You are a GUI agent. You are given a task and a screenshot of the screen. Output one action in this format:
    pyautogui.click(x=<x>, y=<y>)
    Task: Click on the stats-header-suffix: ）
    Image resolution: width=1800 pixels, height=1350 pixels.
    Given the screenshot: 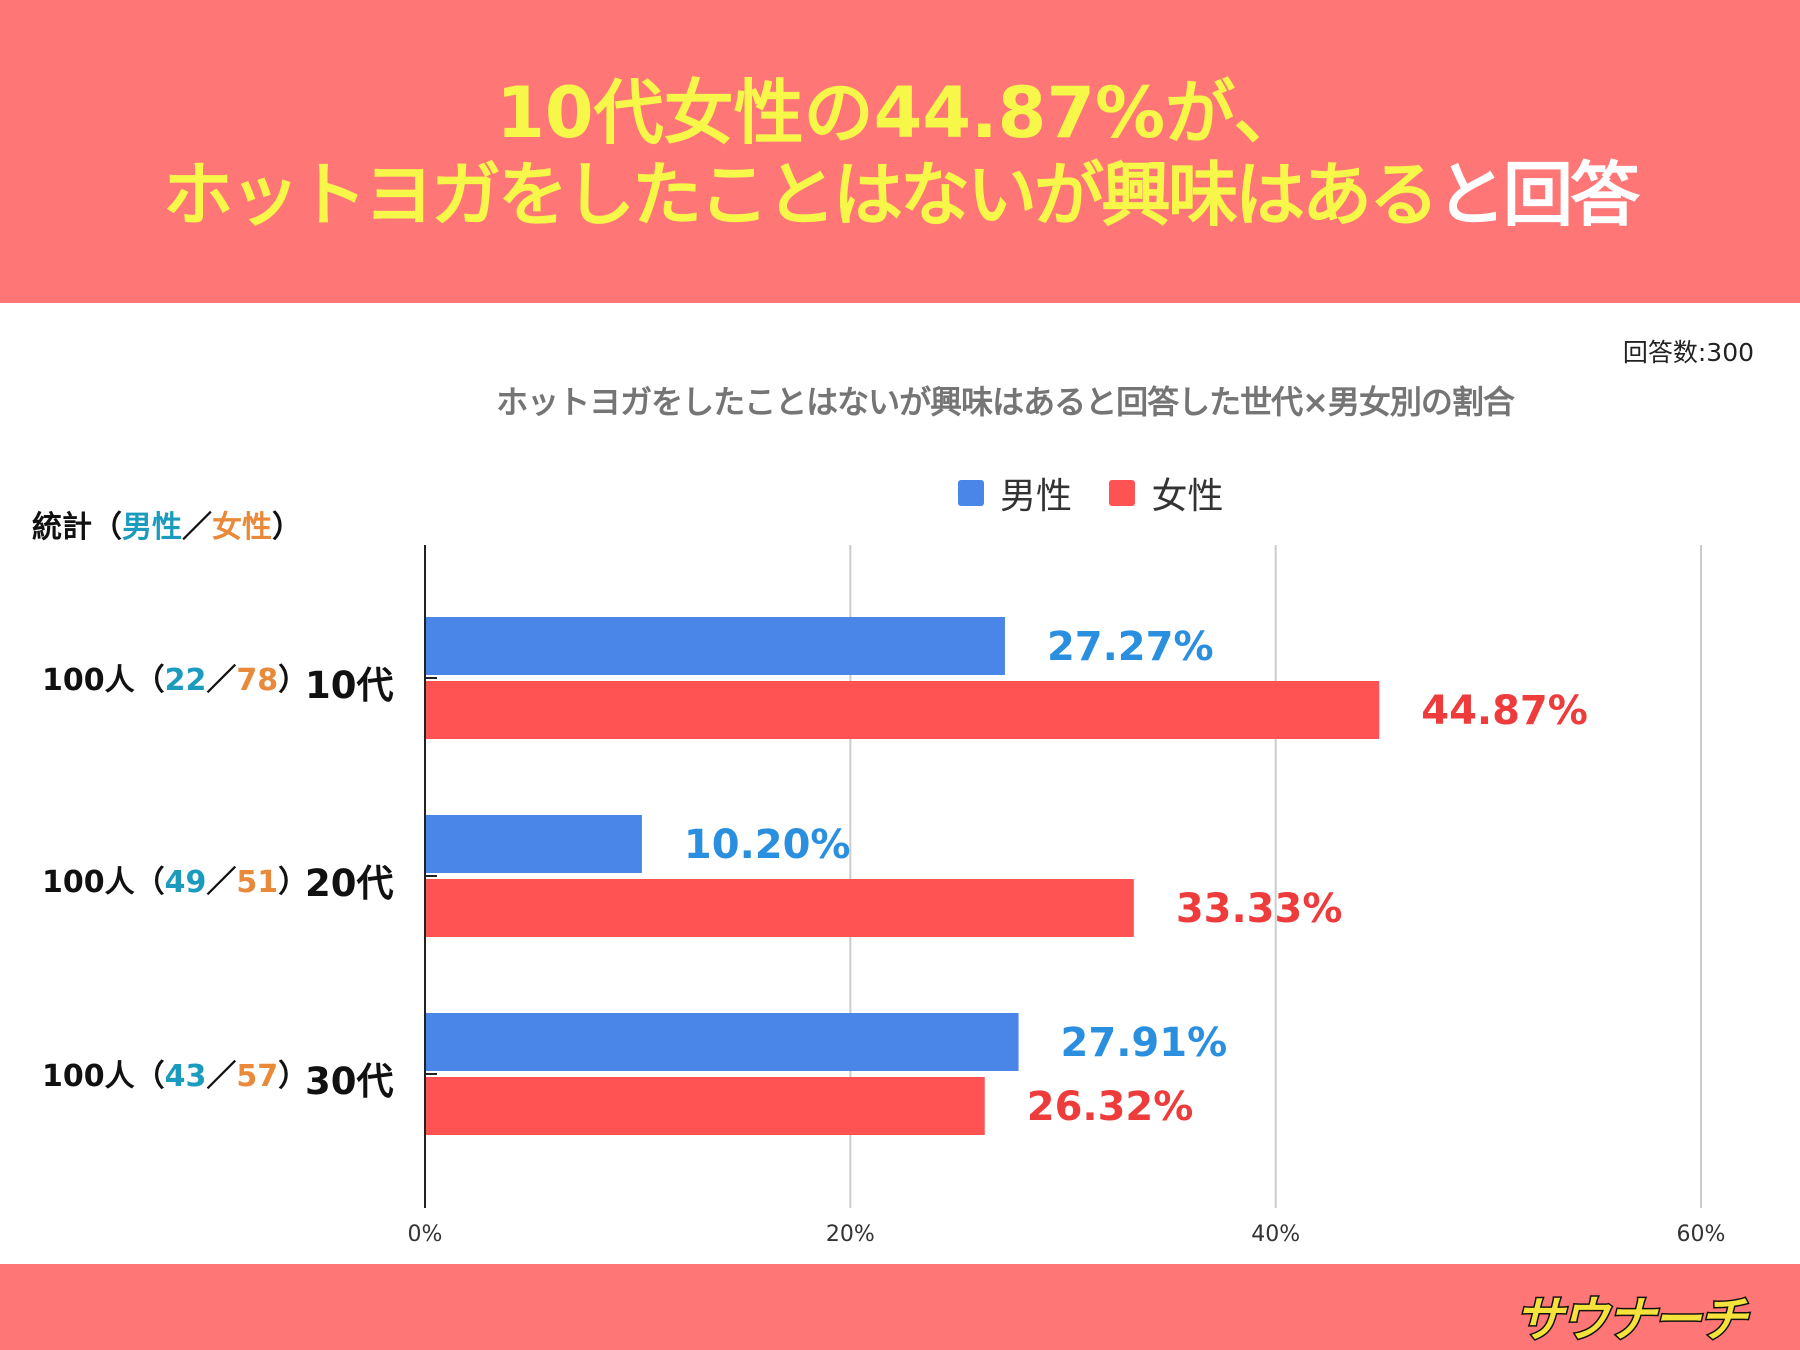 What is the action you would take?
    pyautogui.click(x=287, y=527)
    